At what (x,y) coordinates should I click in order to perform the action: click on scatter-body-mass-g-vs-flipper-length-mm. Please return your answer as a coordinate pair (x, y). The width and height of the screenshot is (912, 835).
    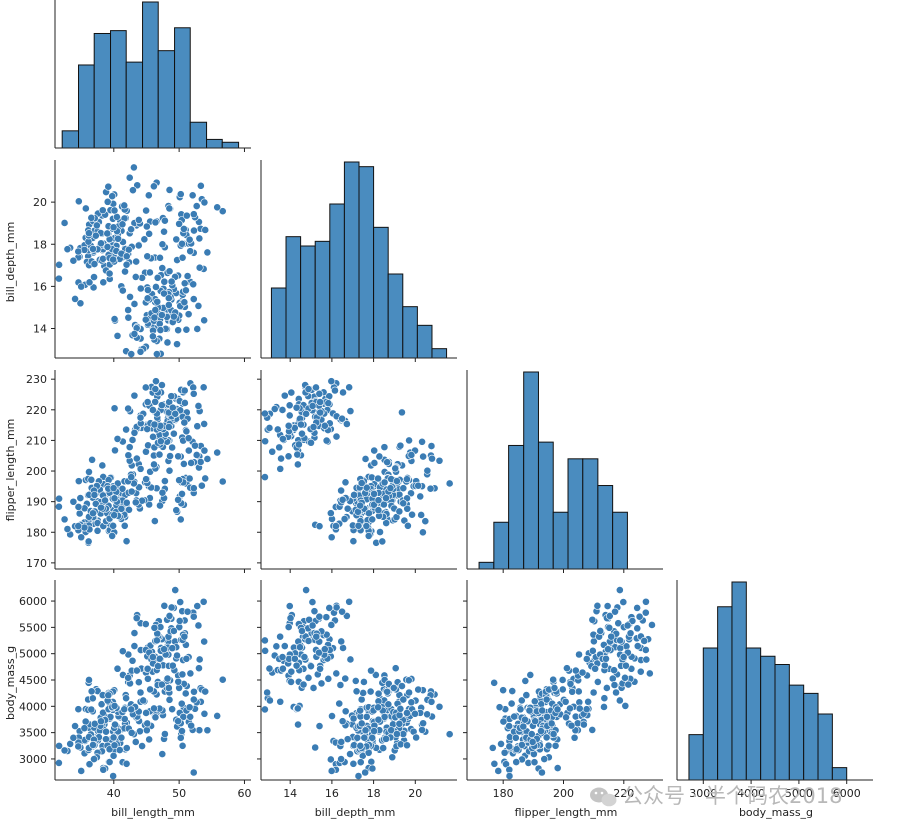
    Looking at the image, I should click on (572, 683).